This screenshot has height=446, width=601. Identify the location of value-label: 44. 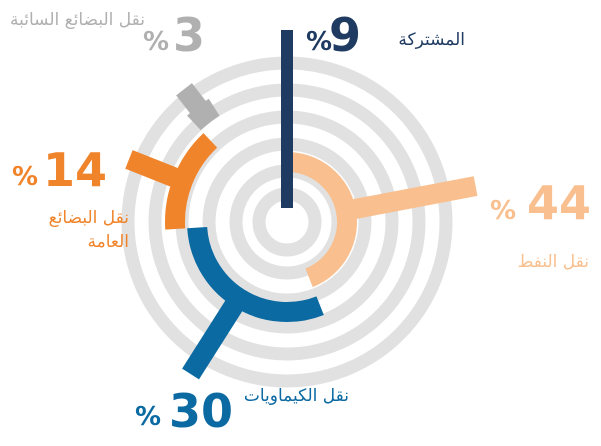
(558, 203).